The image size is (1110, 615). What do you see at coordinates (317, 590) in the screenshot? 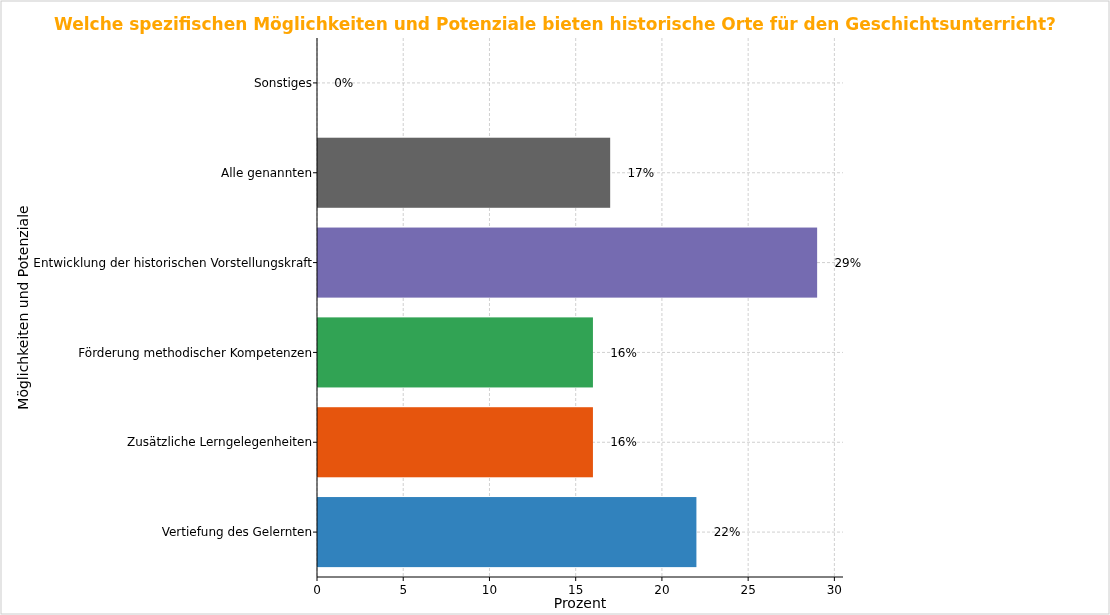
I see `x-tick-label: 0` at bounding box center [317, 590].